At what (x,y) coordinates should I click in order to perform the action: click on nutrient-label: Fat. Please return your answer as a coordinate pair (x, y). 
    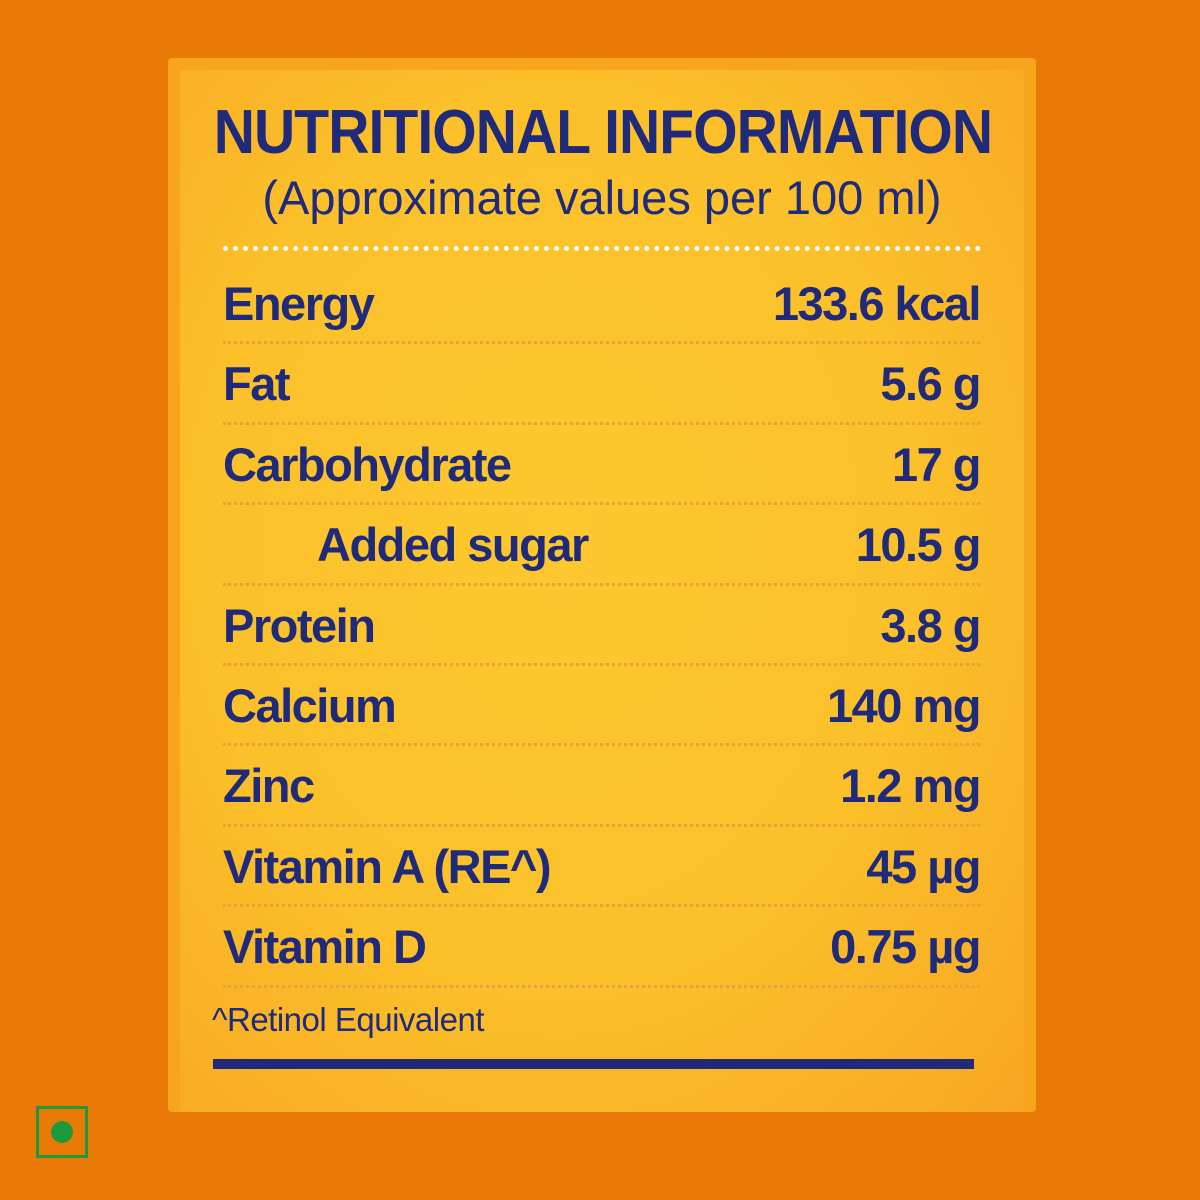
    Looking at the image, I should click on (257, 384).